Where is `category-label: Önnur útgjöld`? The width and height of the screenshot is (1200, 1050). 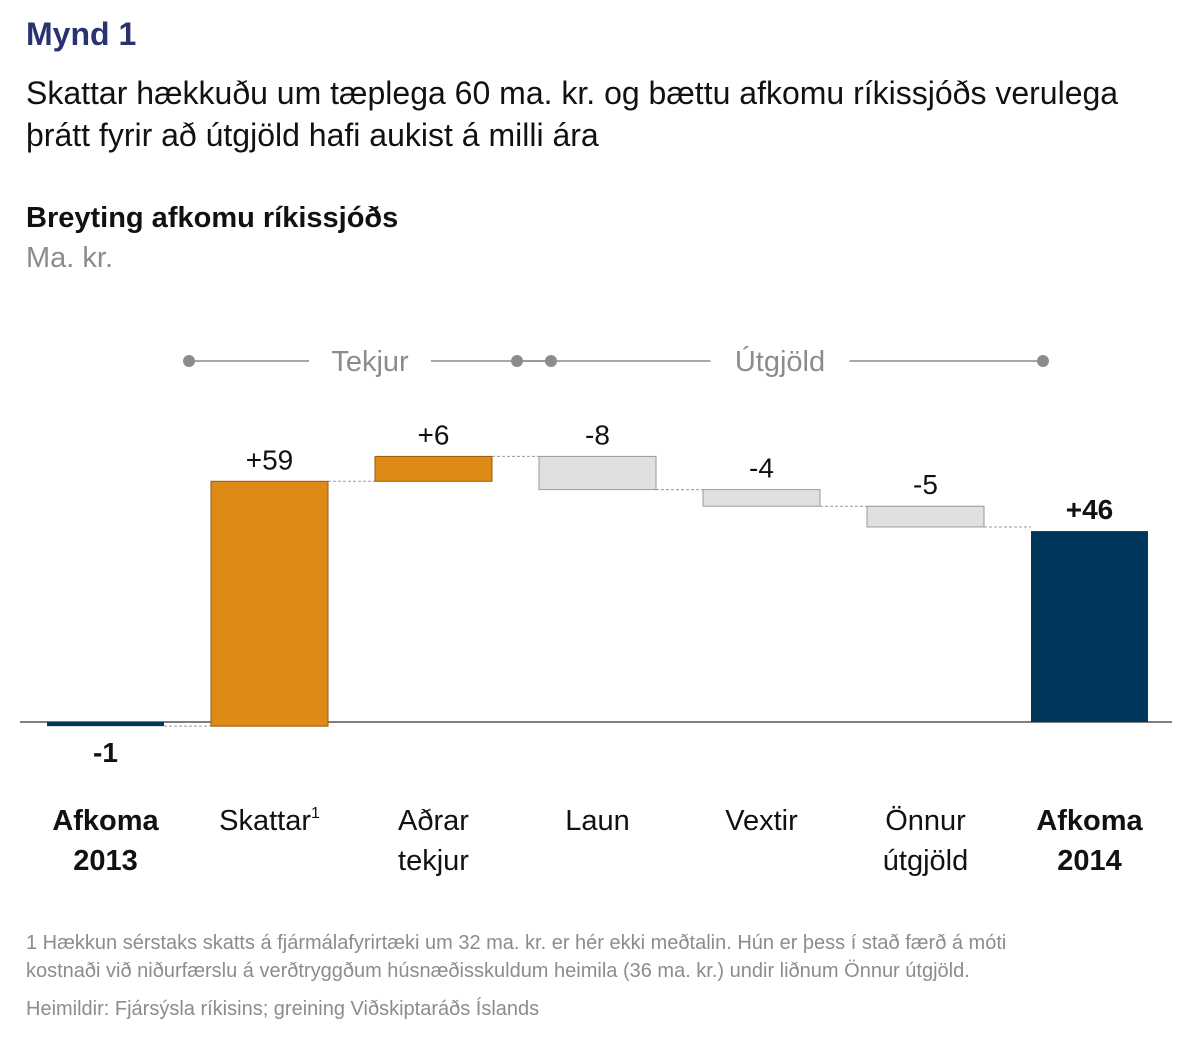 category-label: Önnur útgjöld is located at coordinates (925, 841).